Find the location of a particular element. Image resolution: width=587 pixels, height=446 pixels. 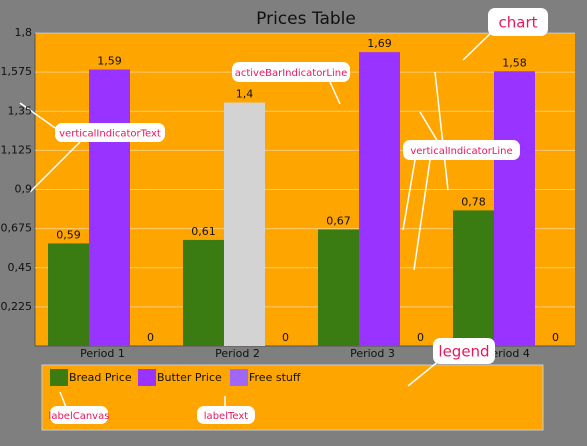

annotation: legend is located at coordinates (463, 352).